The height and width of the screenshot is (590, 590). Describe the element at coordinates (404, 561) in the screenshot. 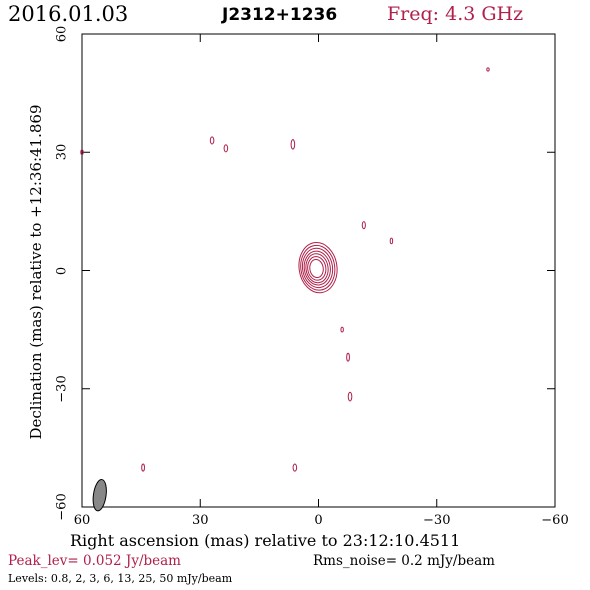

I see `rms-noise: Rms_noise= 0.2 mJy/beam` at that location.